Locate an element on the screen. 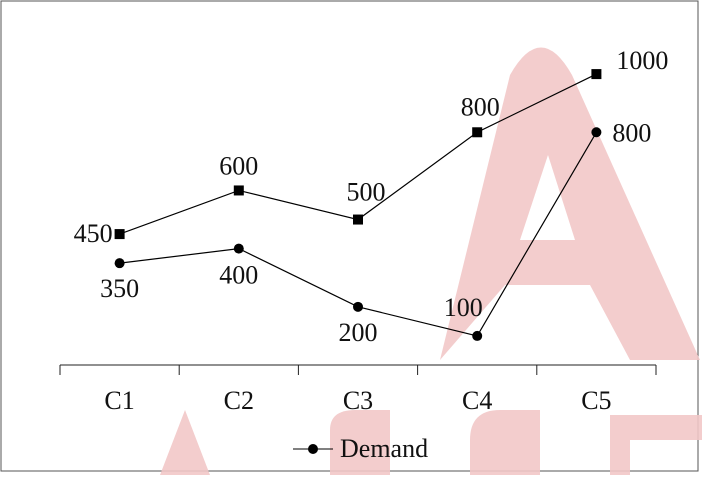  data-label-demand: 200 is located at coordinates (358, 332).